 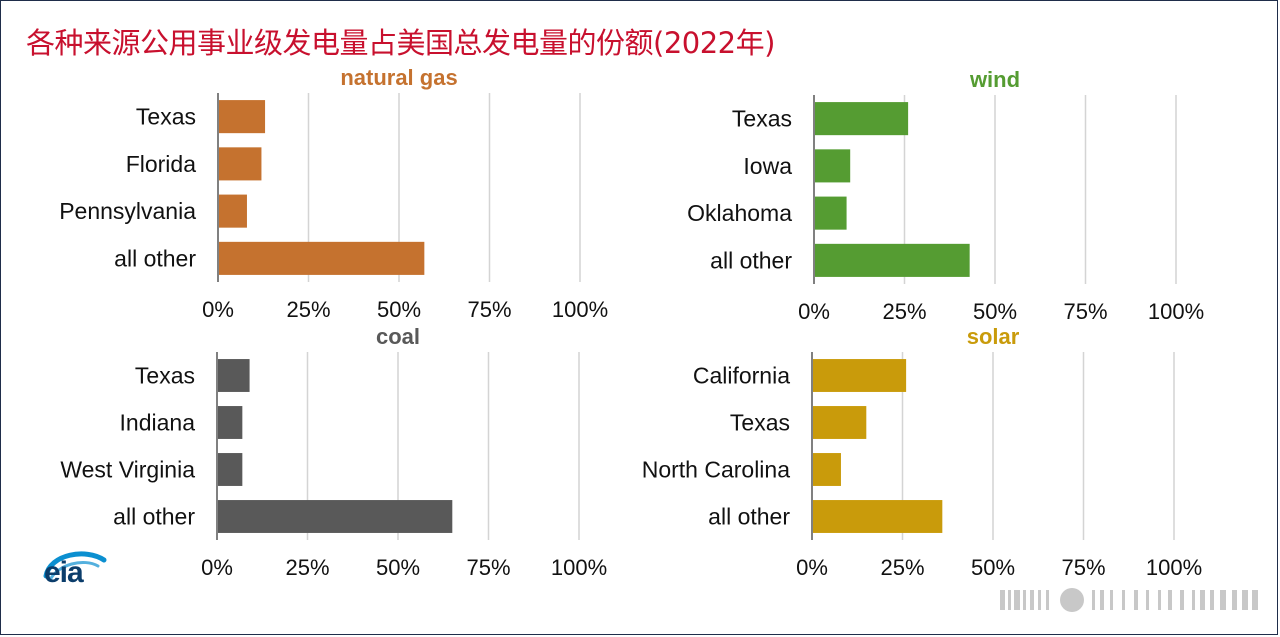 I want to click on bar-coal-indiana, so click(x=230, y=422).